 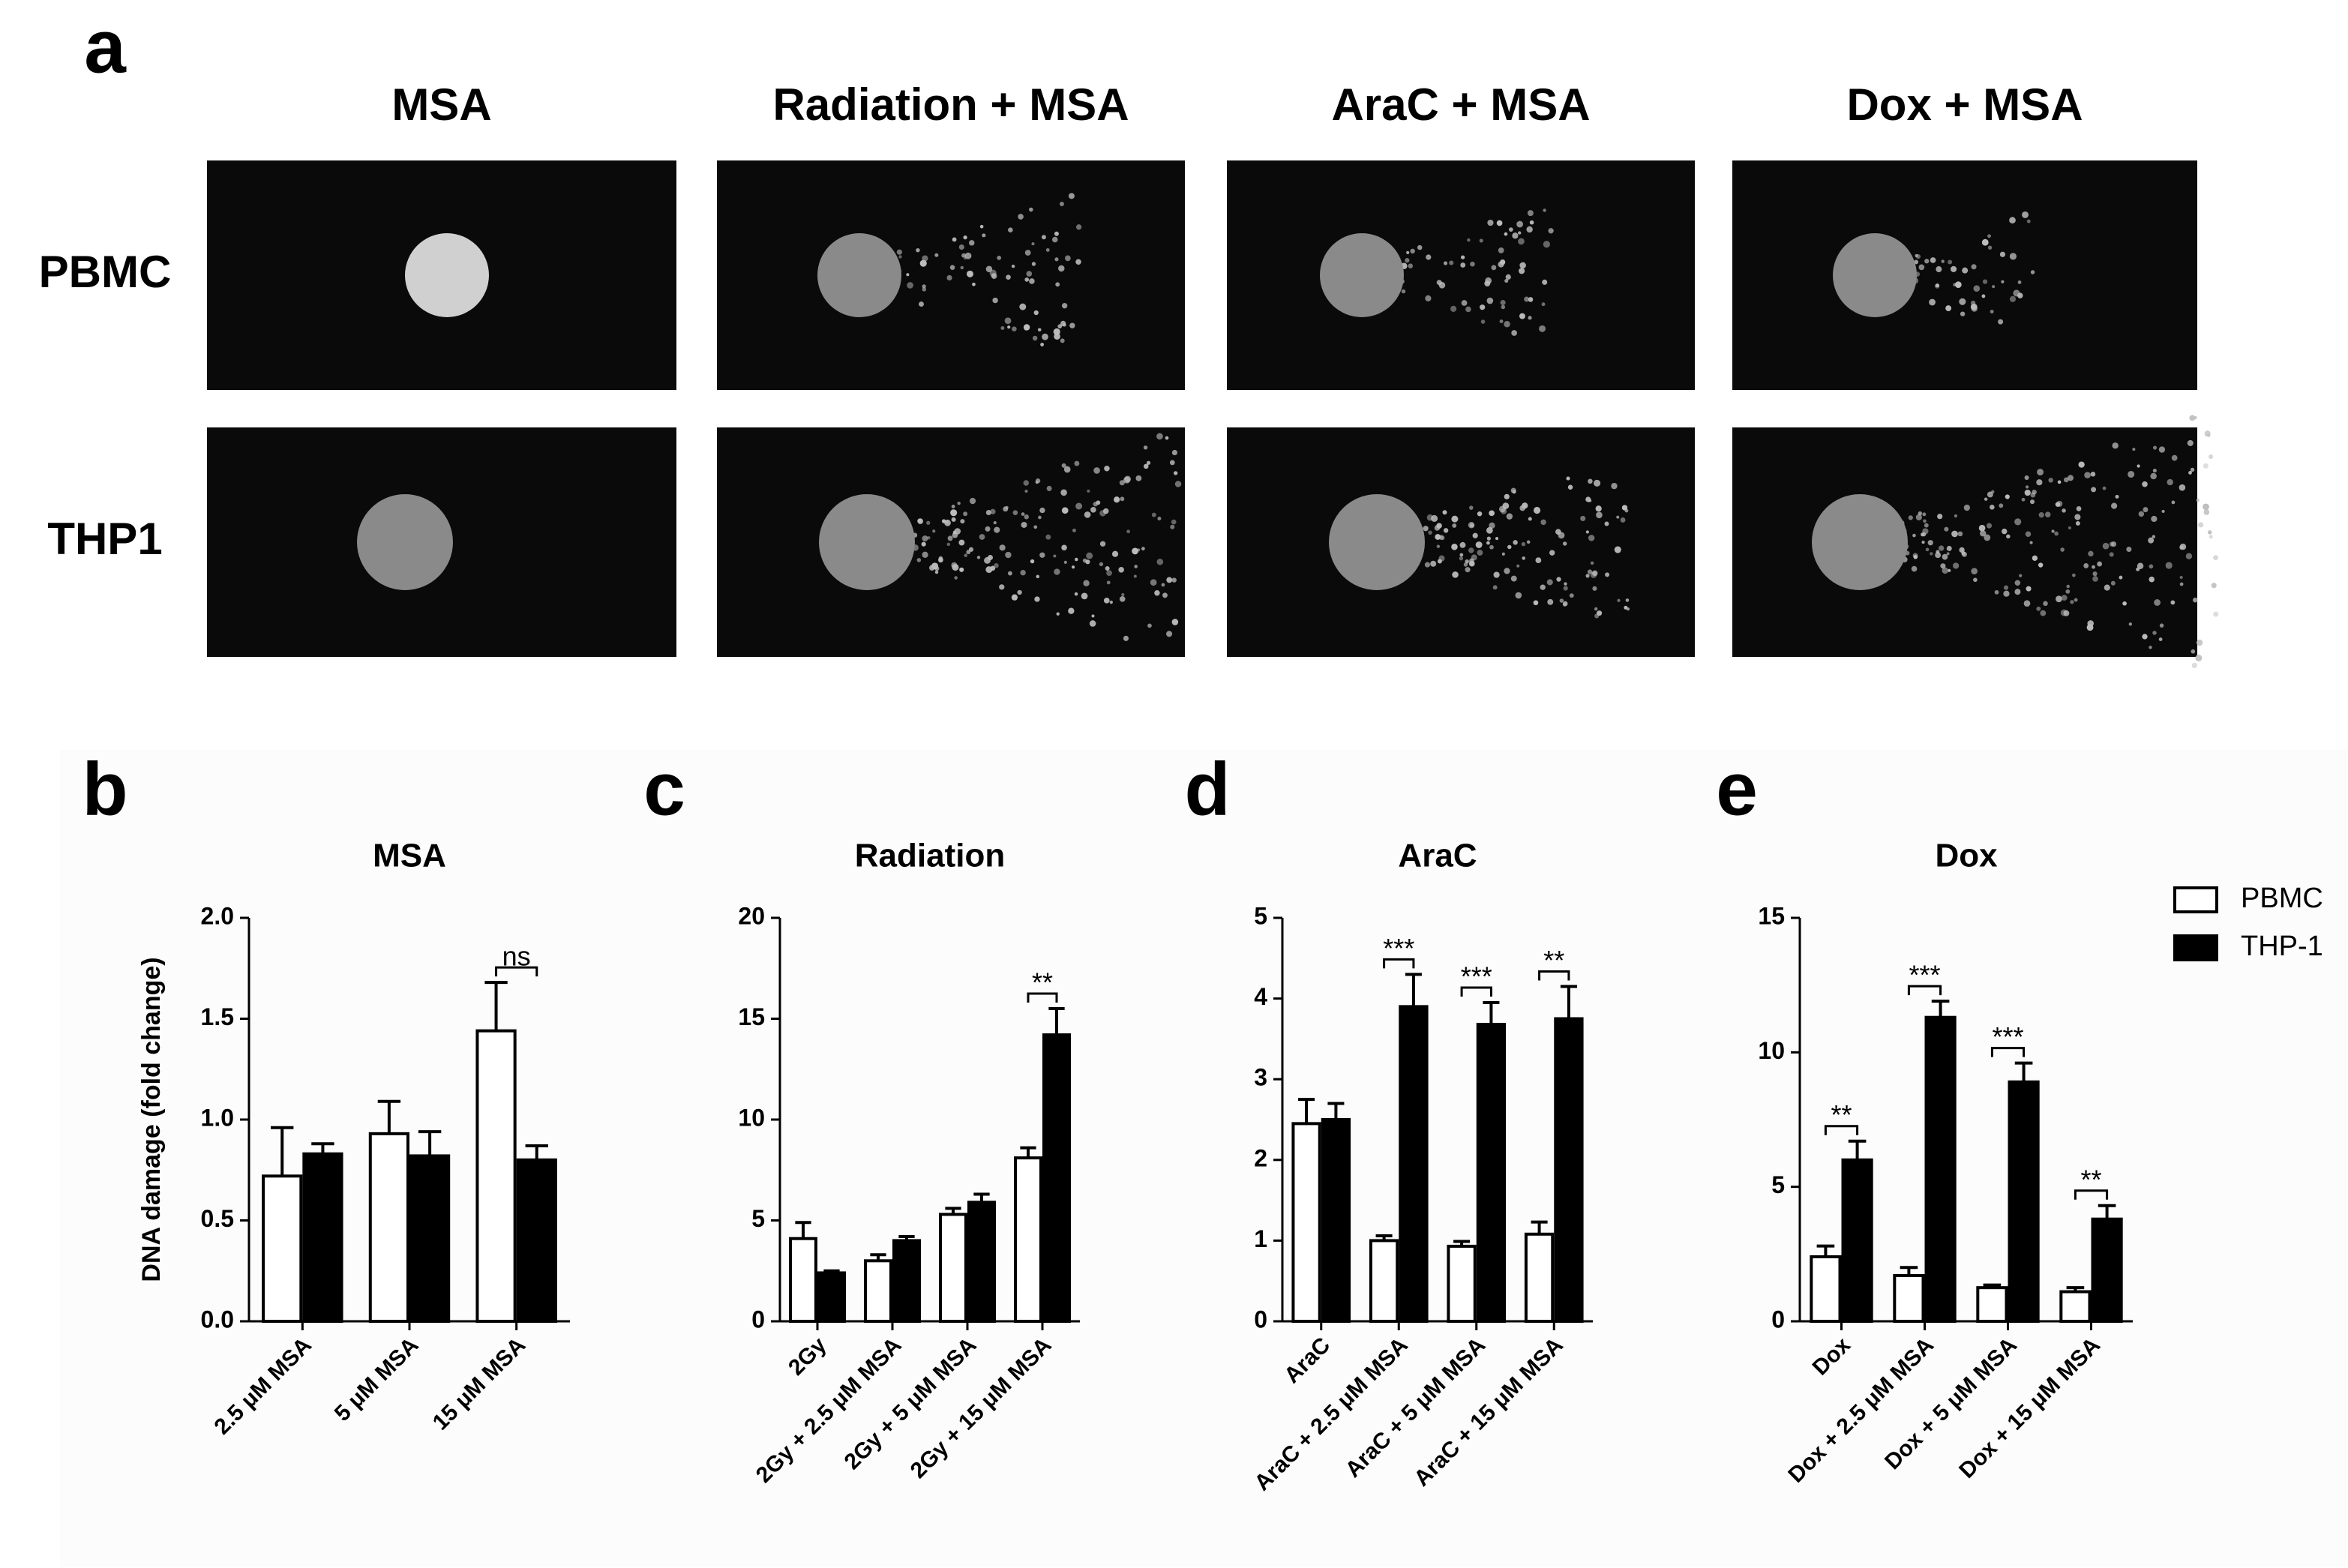 What do you see at coordinates (1964, 105) in the screenshot?
I see `column-title: Dox + MSA` at bounding box center [1964, 105].